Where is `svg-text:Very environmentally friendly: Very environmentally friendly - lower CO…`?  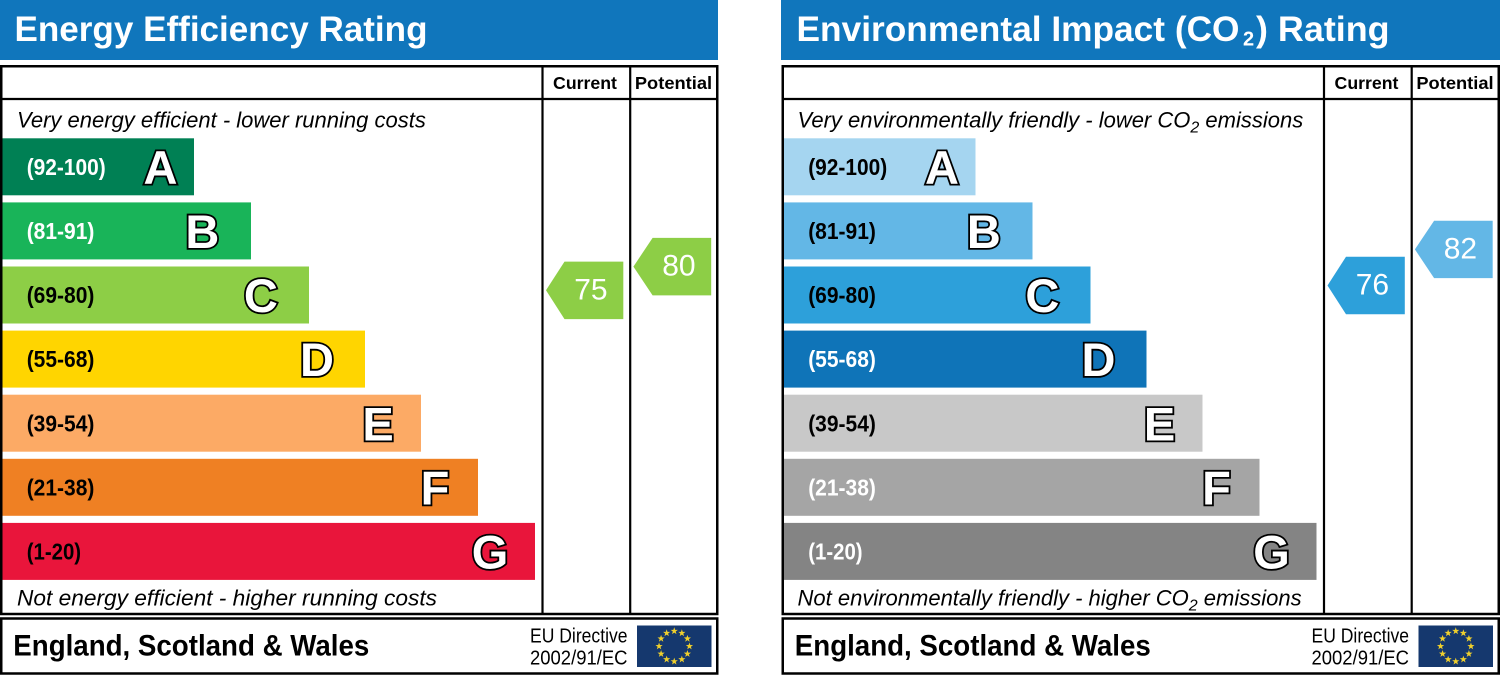
svg-text:Very environmentally friendly: Very environmentally friendly - lower CO… is located at coordinates (1051, 122).